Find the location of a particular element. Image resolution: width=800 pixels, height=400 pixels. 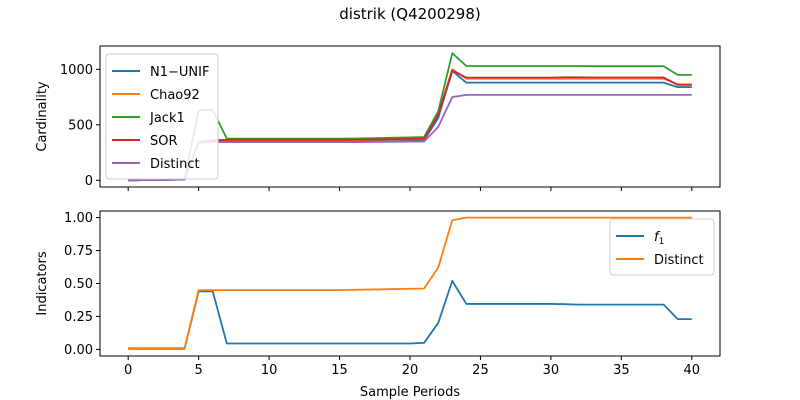

y-axis-label: Cardinality is located at coordinates (42, 116).